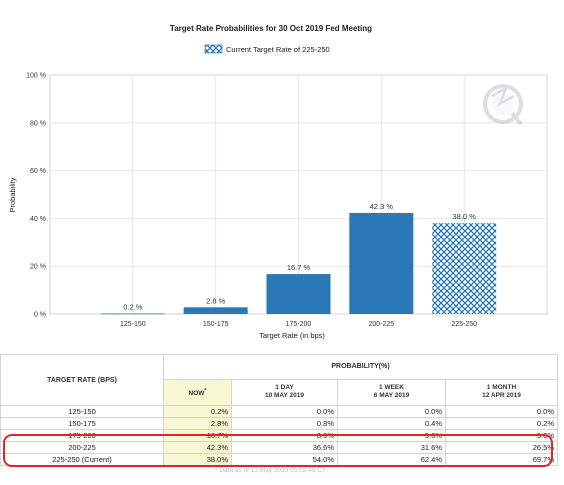 The image size is (564, 485). What do you see at coordinates (36, 76) in the screenshot?
I see `y-tick-label: 100 %` at bounding box center [36, 76].